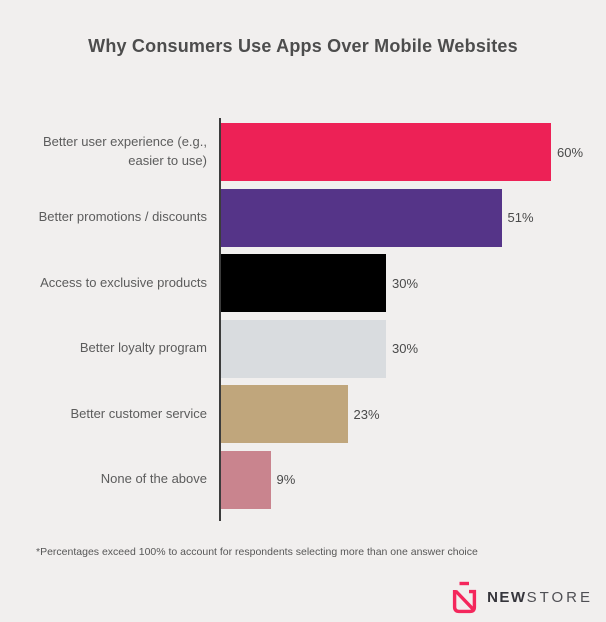  I want to click on bar-track: 23%, so click(412, 414).